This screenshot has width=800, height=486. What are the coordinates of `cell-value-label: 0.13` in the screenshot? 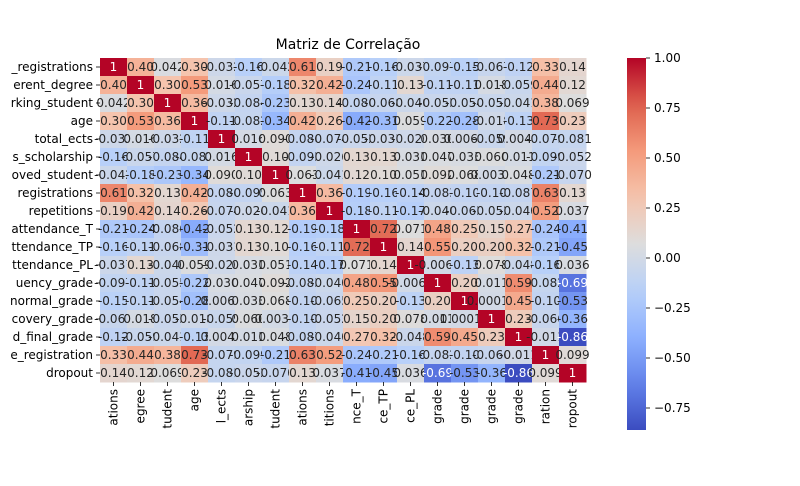 It's located at (302, 103).